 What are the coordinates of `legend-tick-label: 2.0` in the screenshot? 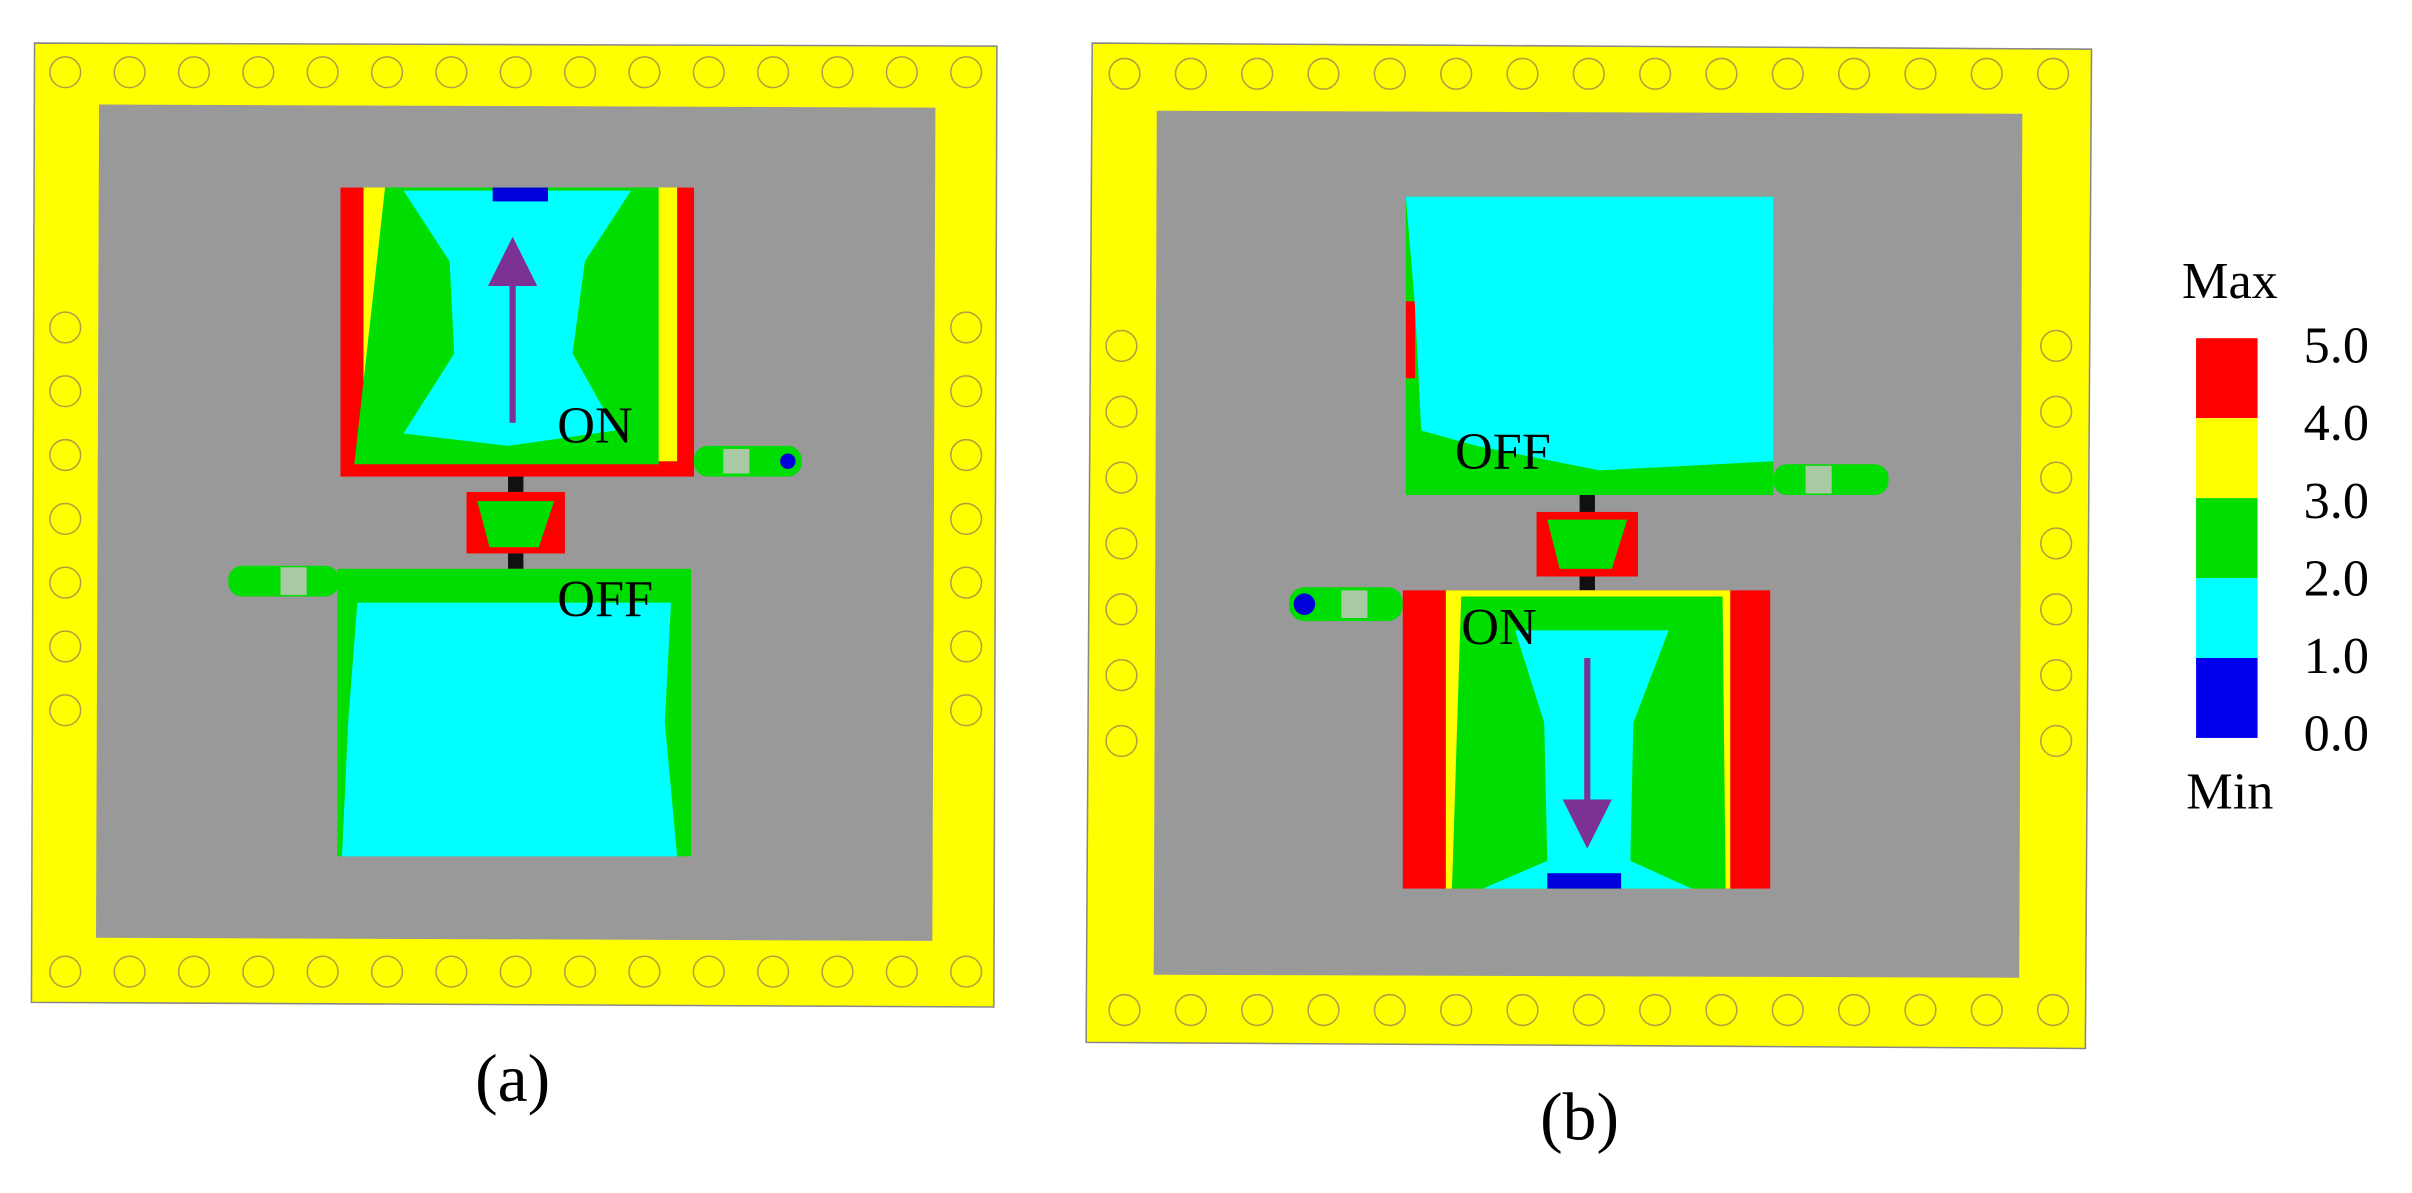 It's located at (2336, 578).